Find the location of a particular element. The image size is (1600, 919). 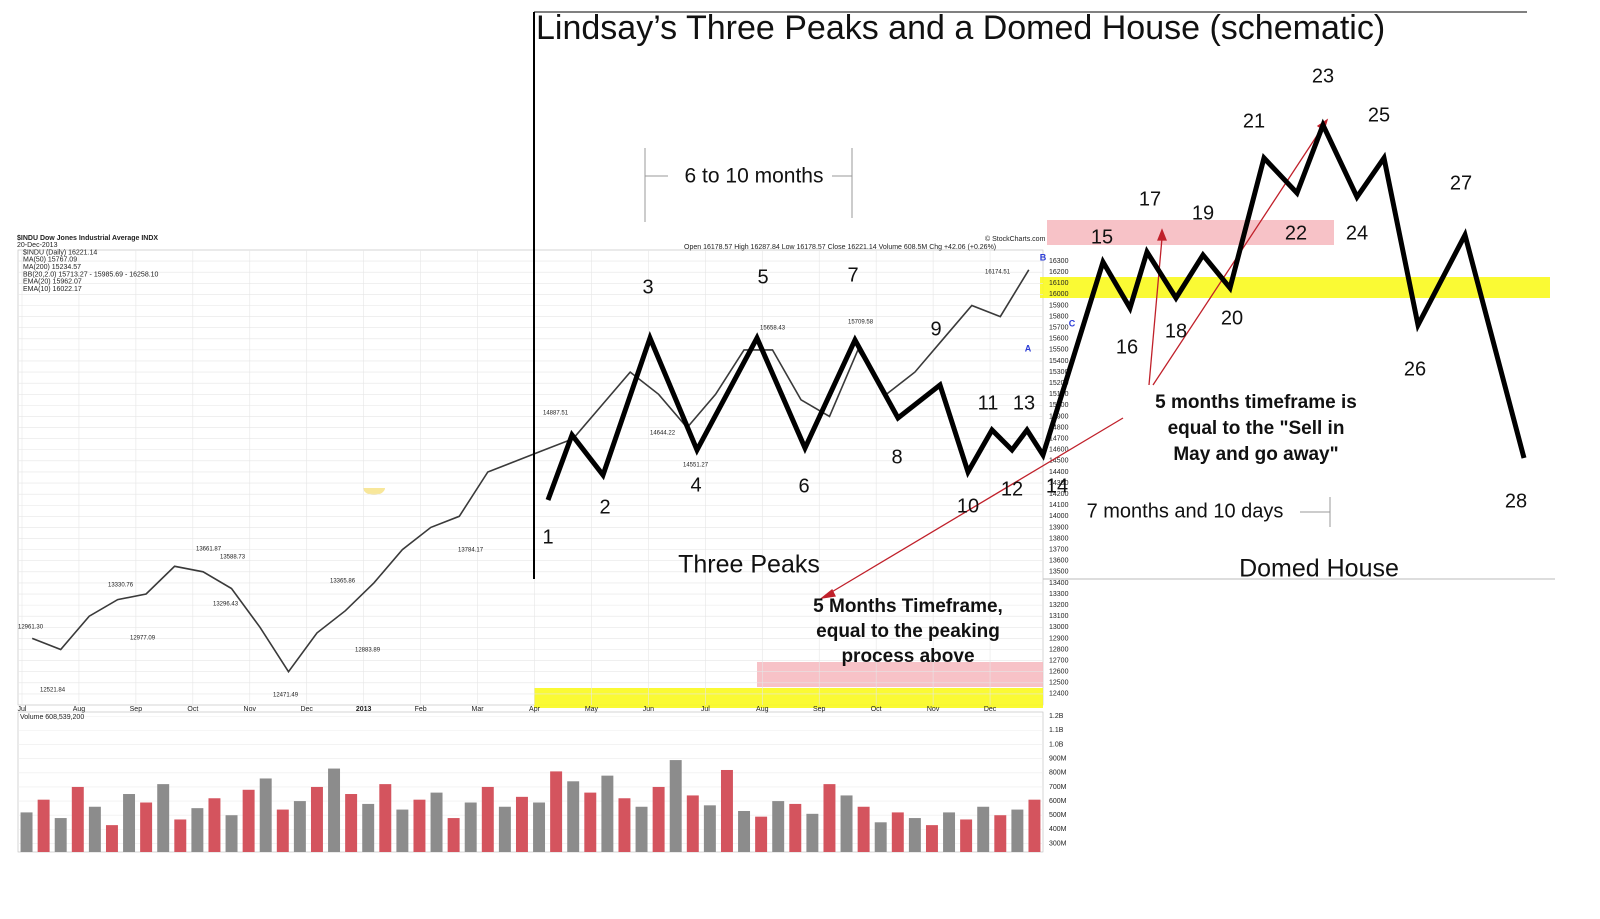

wave-label: B is located at coordinates (1043, 257).